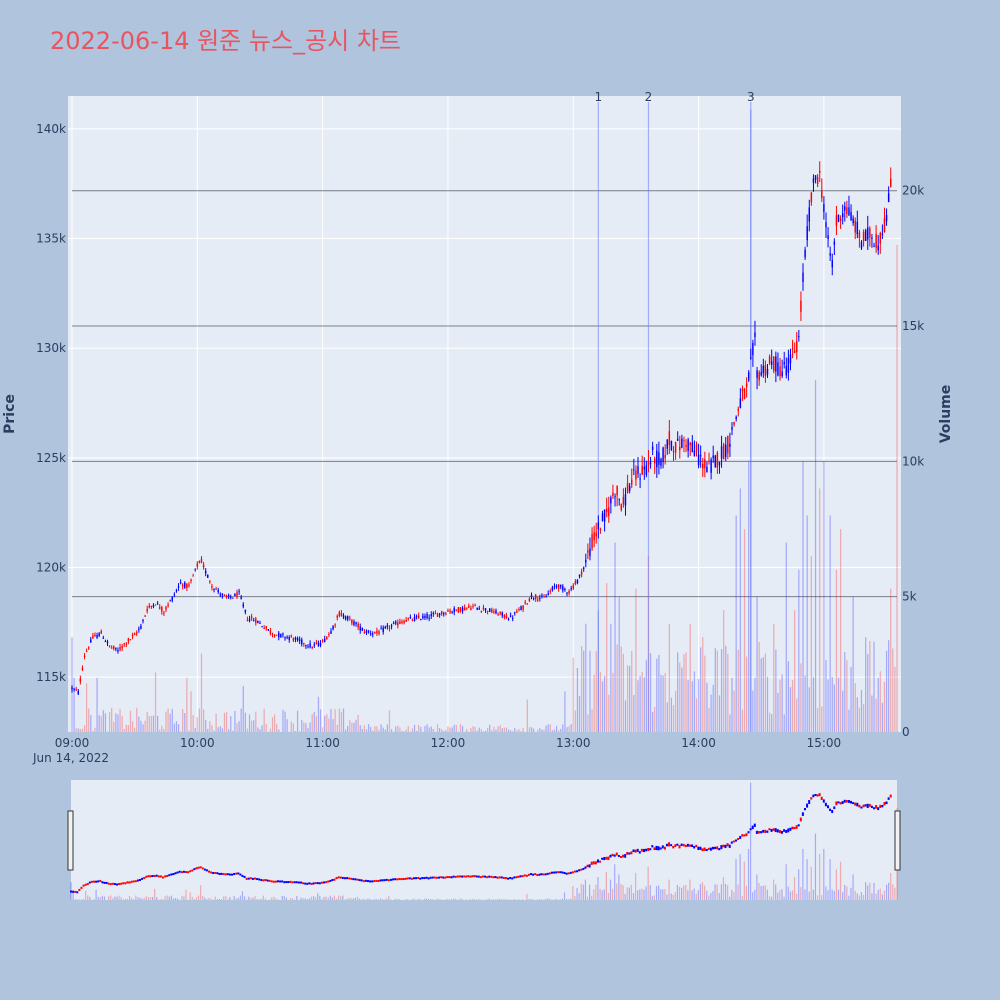 This screenshot has width=1000, height=1000. I want to click on range-slider, so click(484, 840).